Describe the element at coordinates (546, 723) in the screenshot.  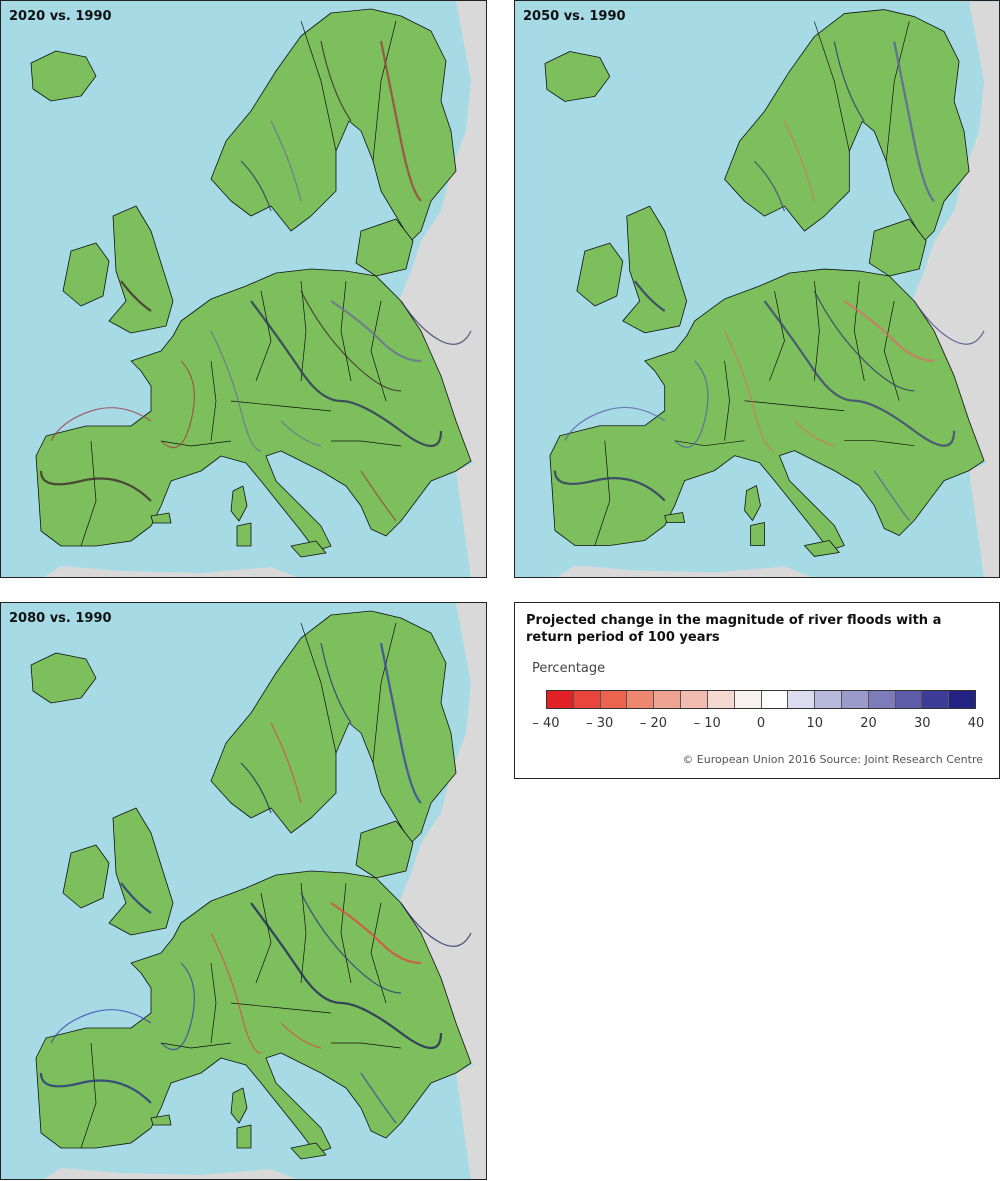
I see `legend-tick-label: – 40` at that location.